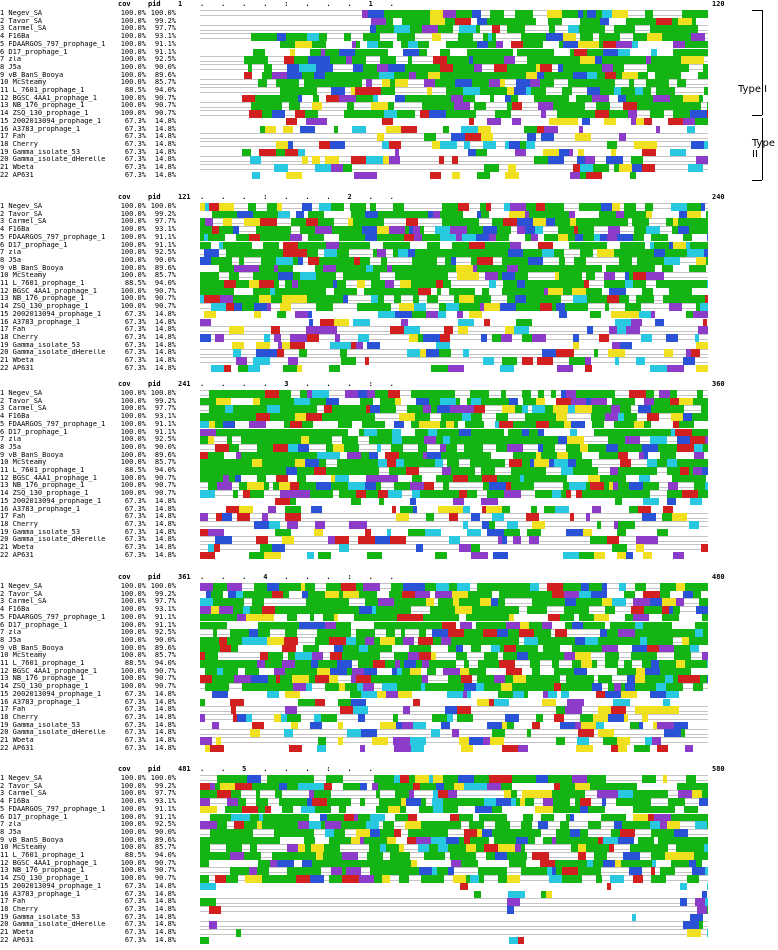 This screenshot has height=950, width=778. What do you see at coordinates (753, 89) in the screenshot?
I see `type-i-label: Type I` at bounding box center [753, 89].